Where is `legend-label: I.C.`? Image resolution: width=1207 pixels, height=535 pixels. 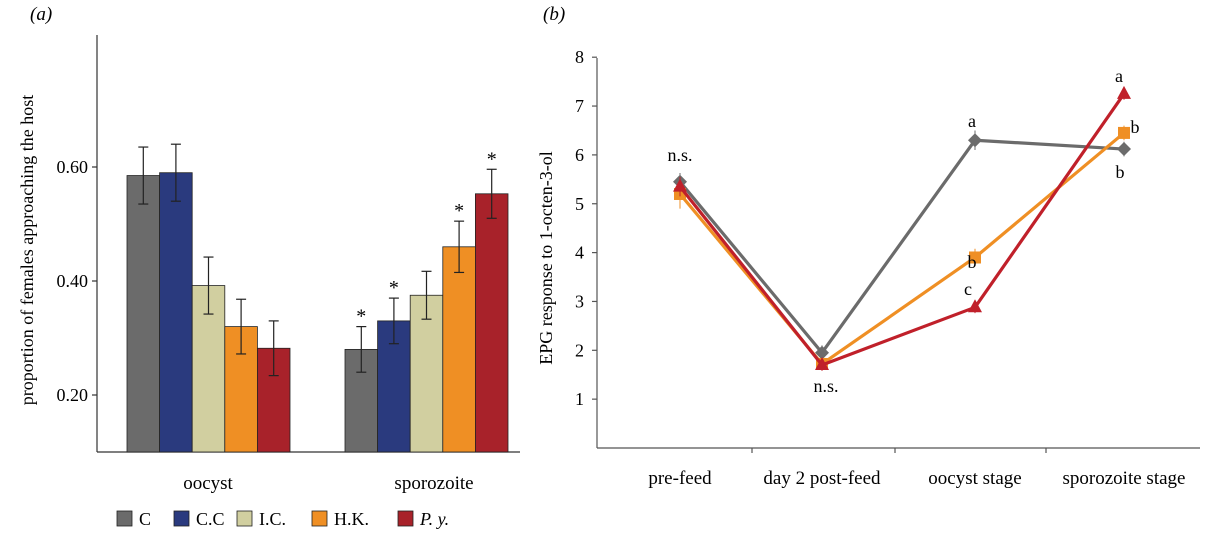
legend-label: I.C. is located at coordinates (272, 519).